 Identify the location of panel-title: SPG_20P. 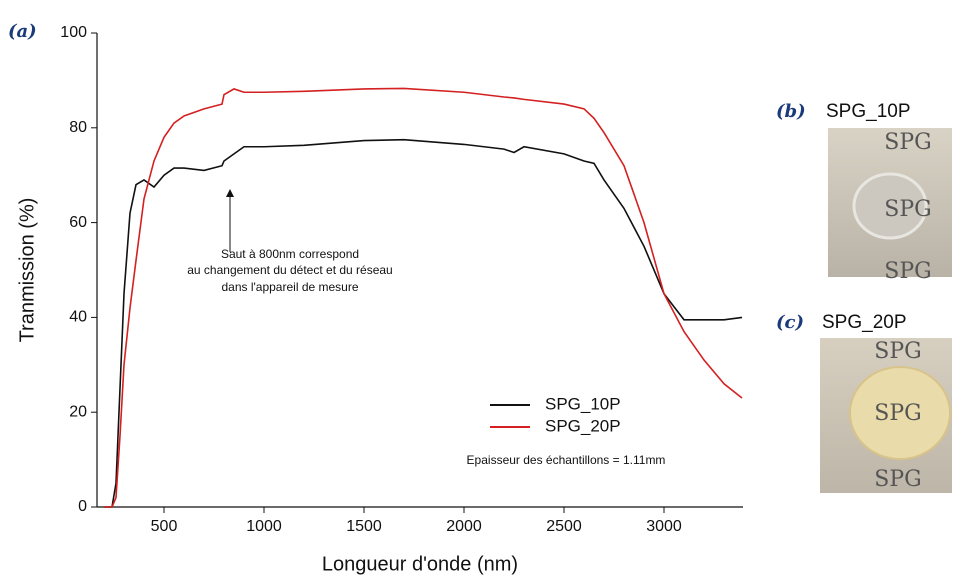
(864, 322).